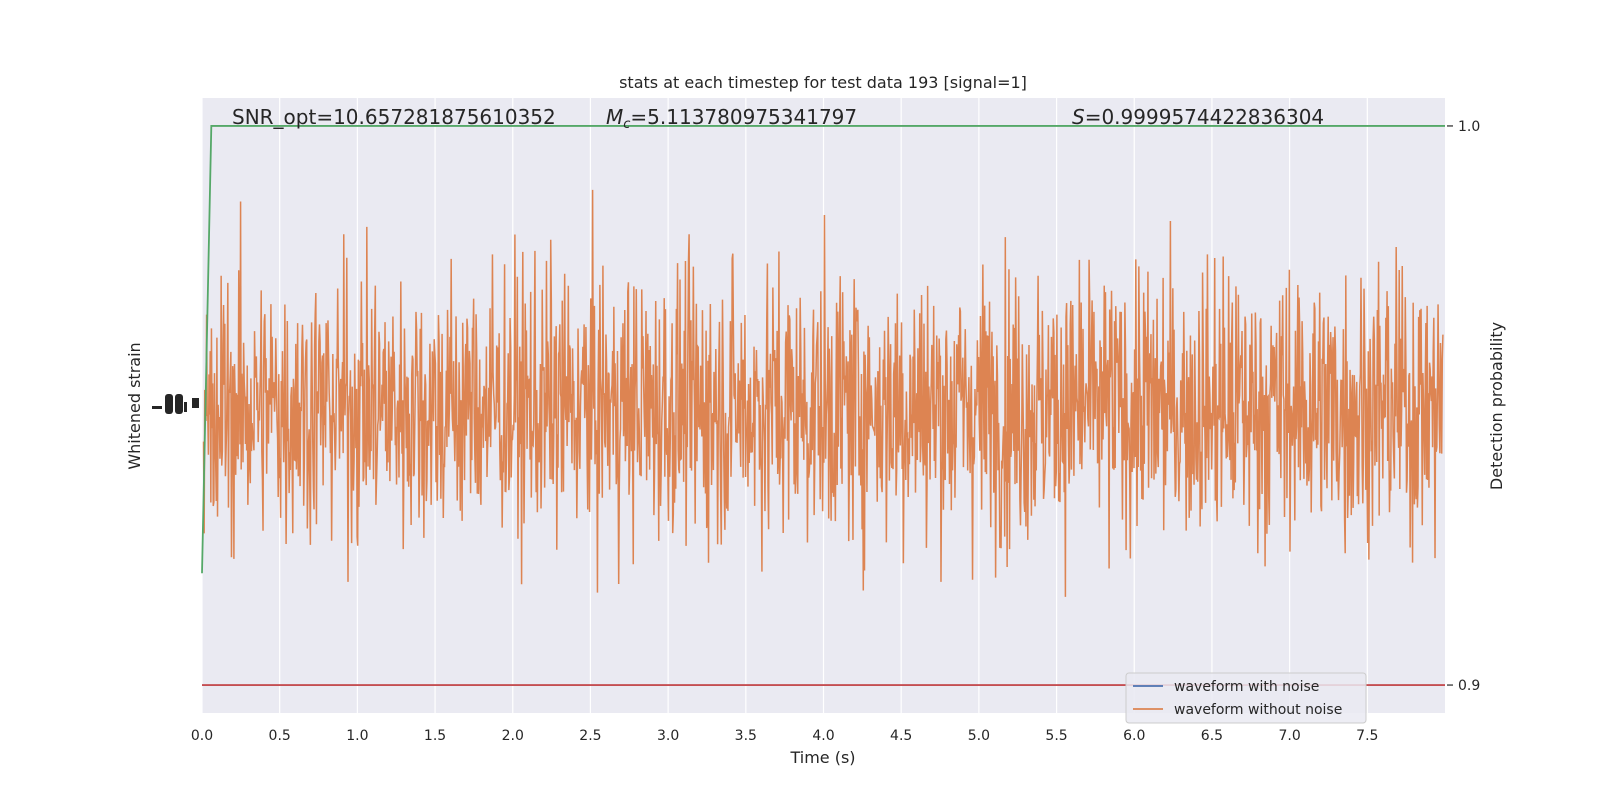  What do you see at coordinates (280, 736) in the screenshot?
I see `x-tick-label-1: 0.5` at bounding box center [280, 736].